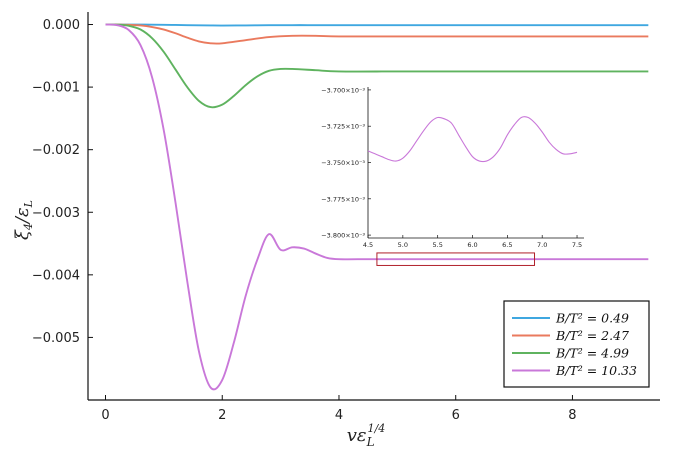 The width and height of the screenshot is (689, 461). I want to click on inset-x-tick-label: 4.5, so click(368, 245).